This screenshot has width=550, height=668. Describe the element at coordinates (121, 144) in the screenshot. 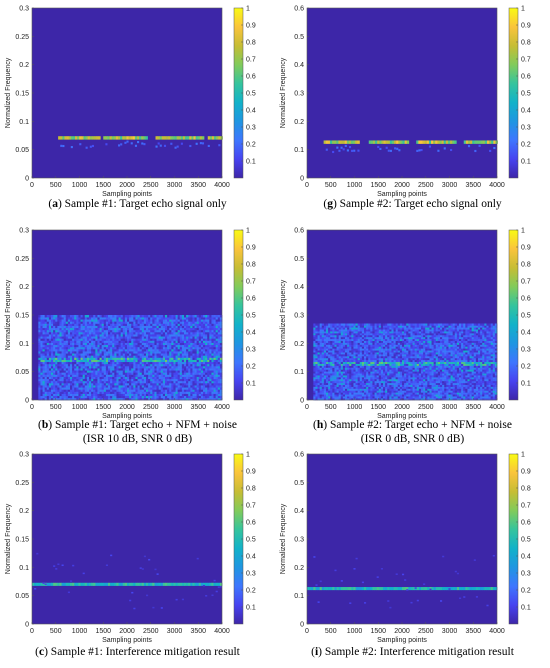

I see `echo-tail-cell` at that location.